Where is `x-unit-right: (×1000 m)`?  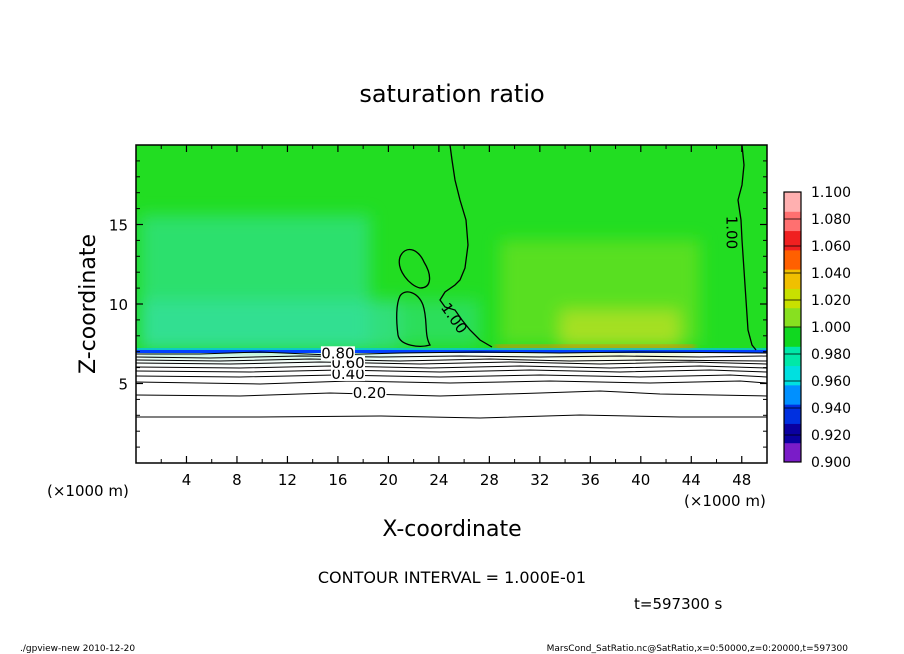 x-unit-right: (×1000 m) is located at coordinates (725, 501).